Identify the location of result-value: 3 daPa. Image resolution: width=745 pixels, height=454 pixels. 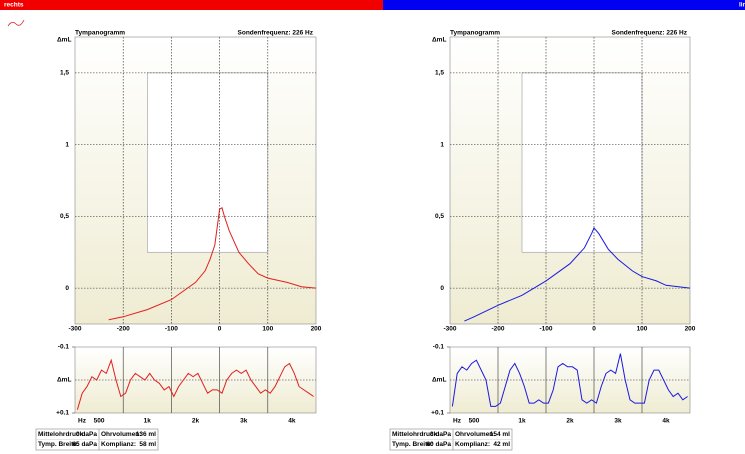
(440, 434).